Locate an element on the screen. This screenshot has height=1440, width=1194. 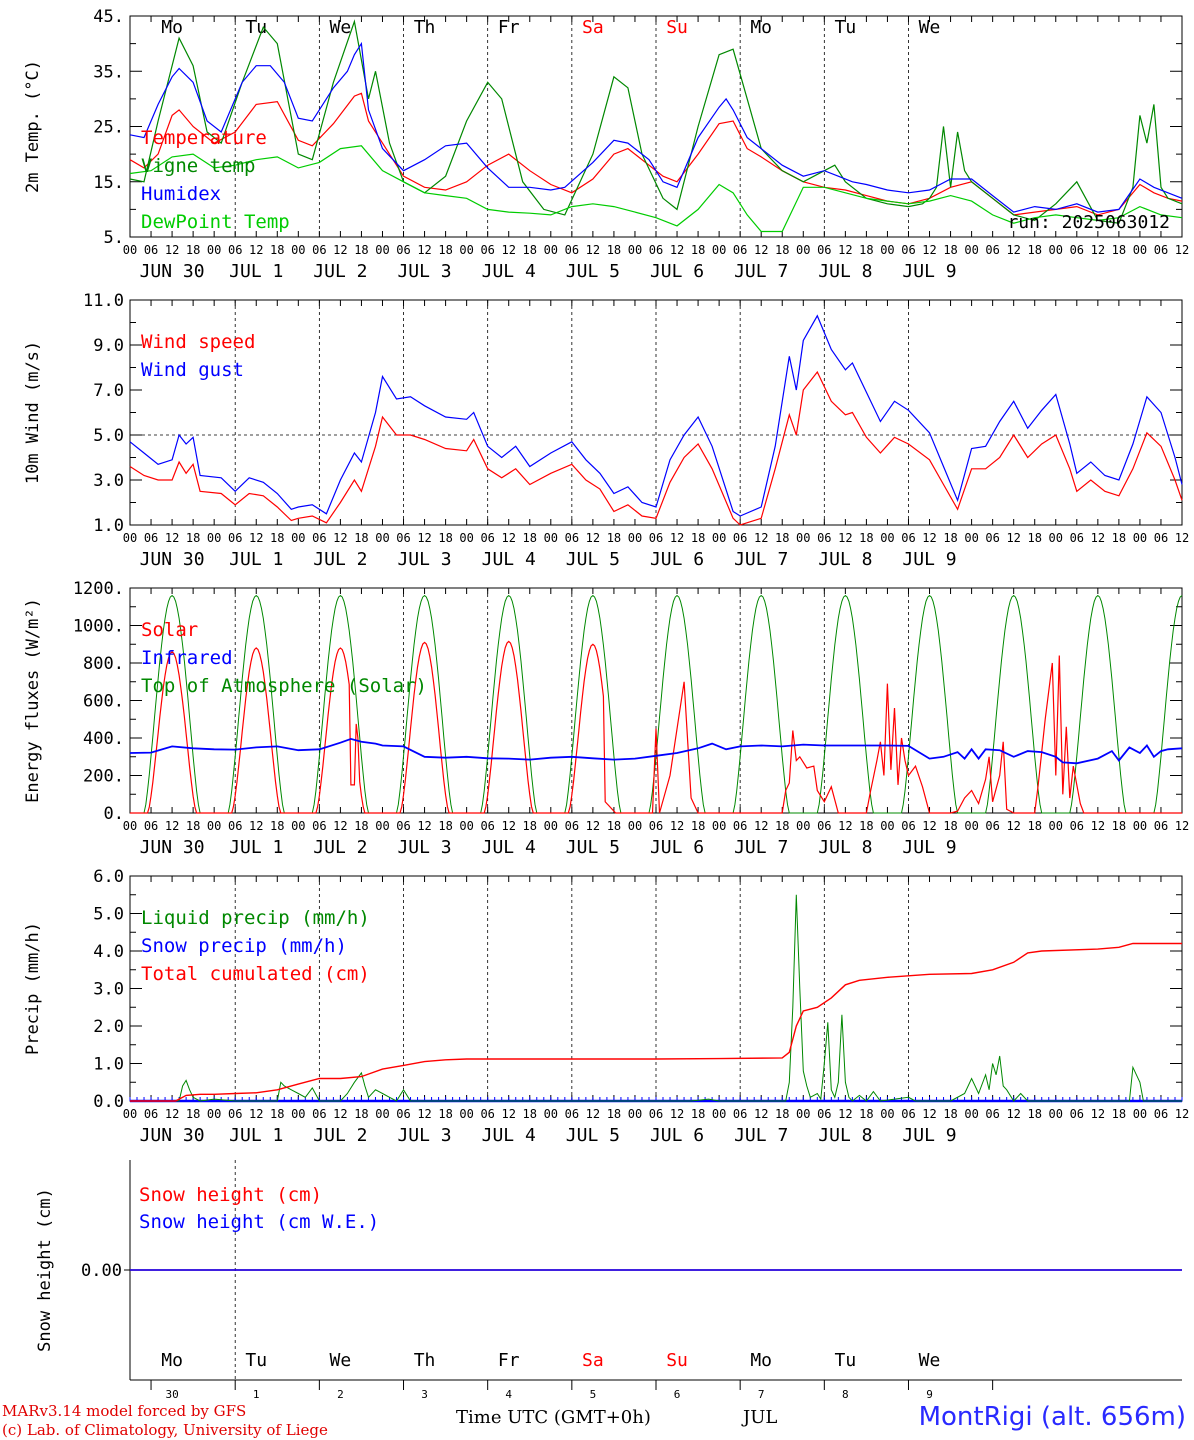
weekday-label: Mo is located at coordinates (761, 1360).